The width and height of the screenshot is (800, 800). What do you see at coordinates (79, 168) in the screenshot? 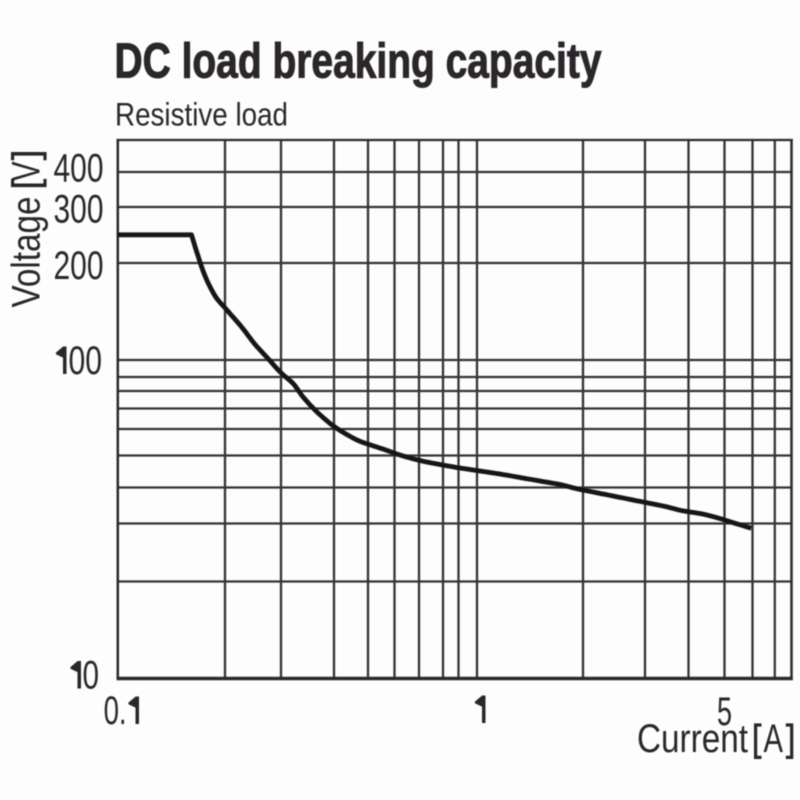
I see `svg-text: 400` at bounding box center [79, 168].